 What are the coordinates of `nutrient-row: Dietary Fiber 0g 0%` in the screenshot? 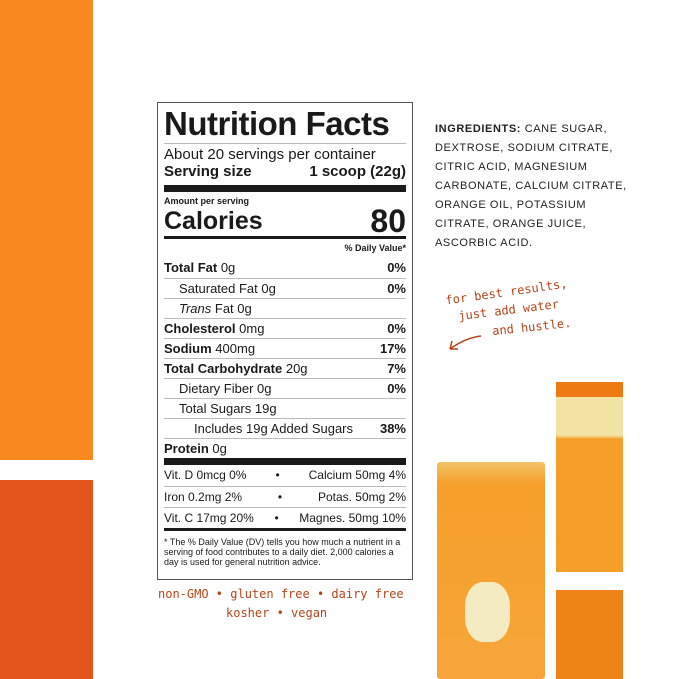 It's located at (285, 388).